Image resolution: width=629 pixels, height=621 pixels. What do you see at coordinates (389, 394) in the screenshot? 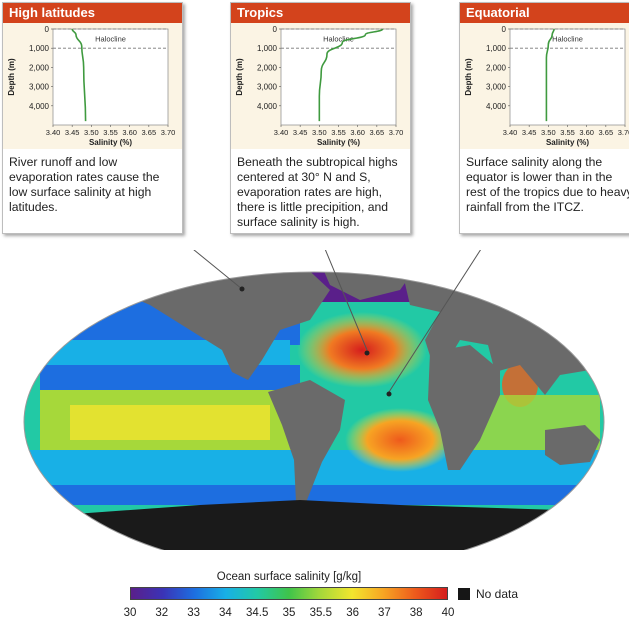
I see `marker-equatorial` at bounding box center [389, 394].